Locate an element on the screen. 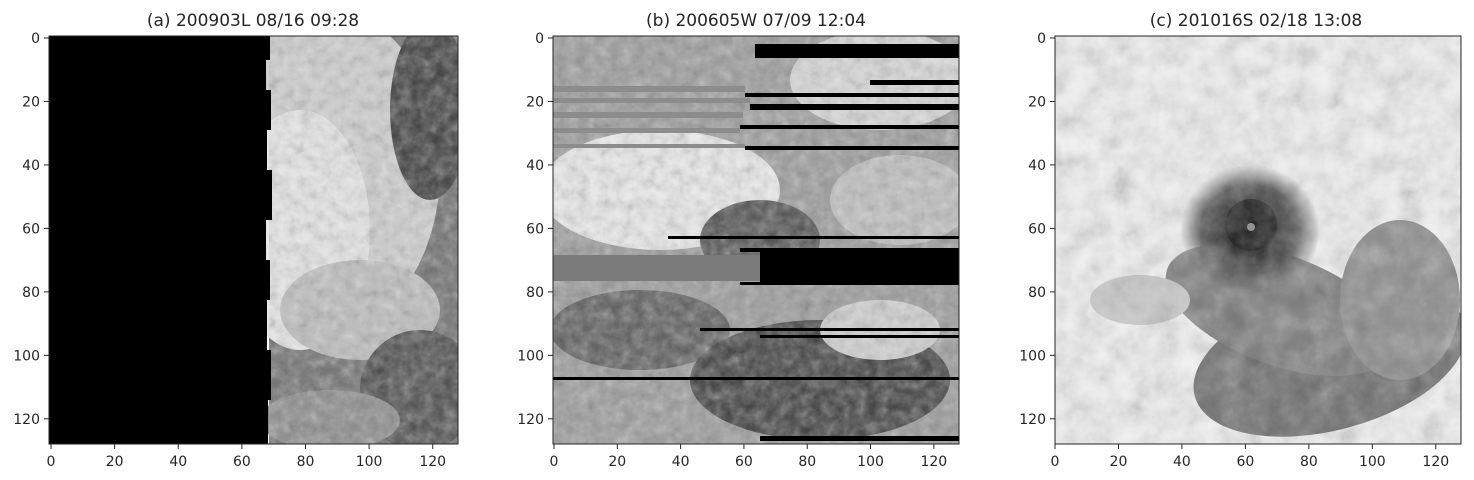 The height and width of the screenshot is (480, 1474). panel-c-title: (c) 201016S 02/18 13:08 is located at coordinates (1256, 21).